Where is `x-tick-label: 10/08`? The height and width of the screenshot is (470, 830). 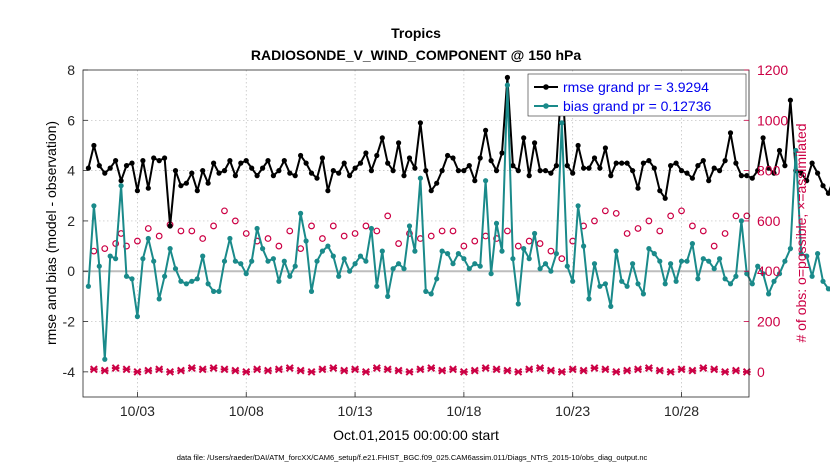 x-tick-label: 10/08 is located at coordinates (246, 411).